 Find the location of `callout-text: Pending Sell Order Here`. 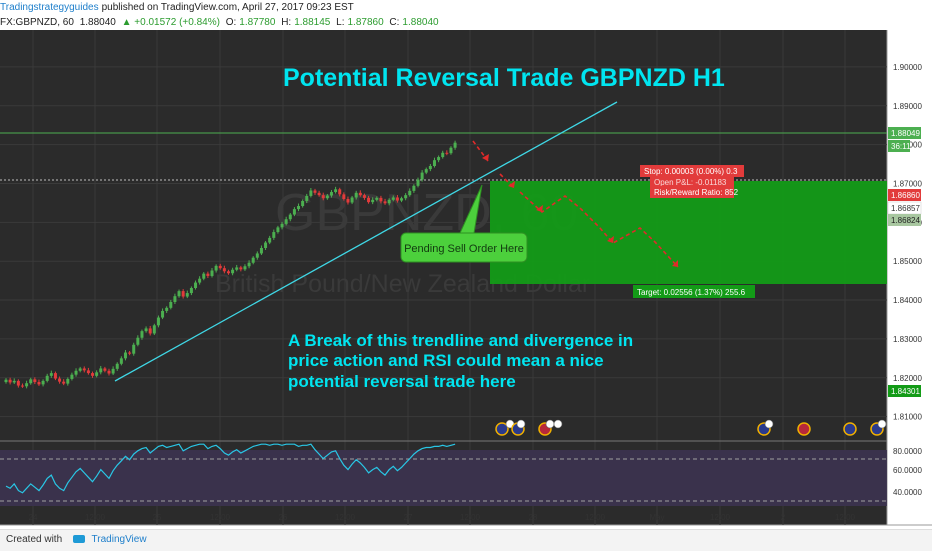

callout-text: Pending Sell Order Here is located at coordinates (464, 249).